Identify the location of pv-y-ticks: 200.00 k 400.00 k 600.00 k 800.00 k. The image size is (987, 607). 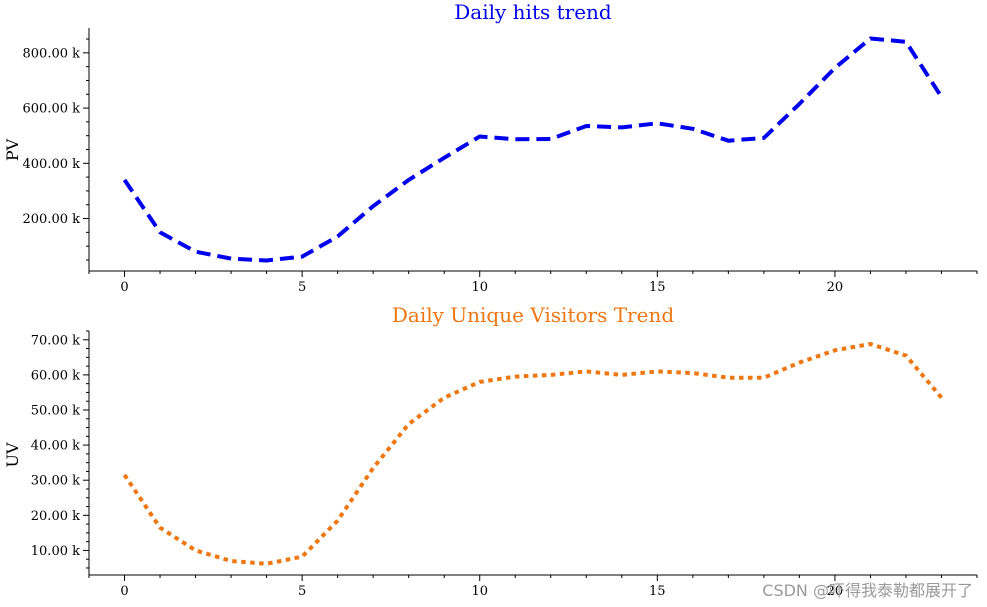
(56, 149).